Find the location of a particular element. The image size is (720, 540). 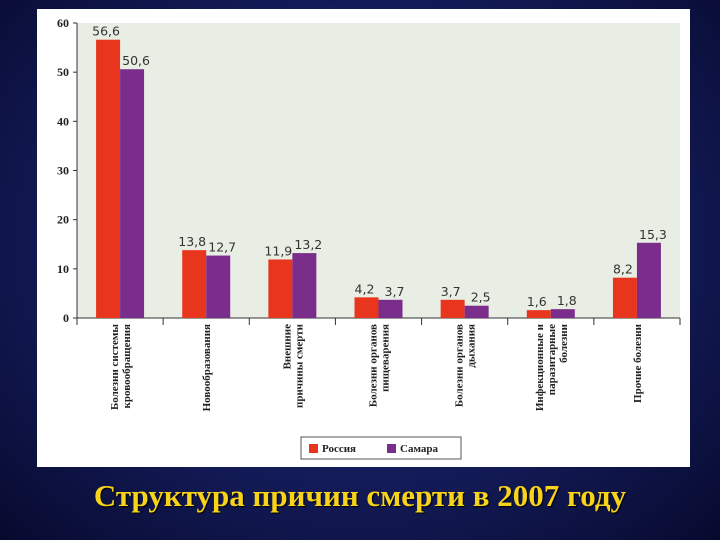

y-tick-label: 10 is located at coordinates (63, 269).